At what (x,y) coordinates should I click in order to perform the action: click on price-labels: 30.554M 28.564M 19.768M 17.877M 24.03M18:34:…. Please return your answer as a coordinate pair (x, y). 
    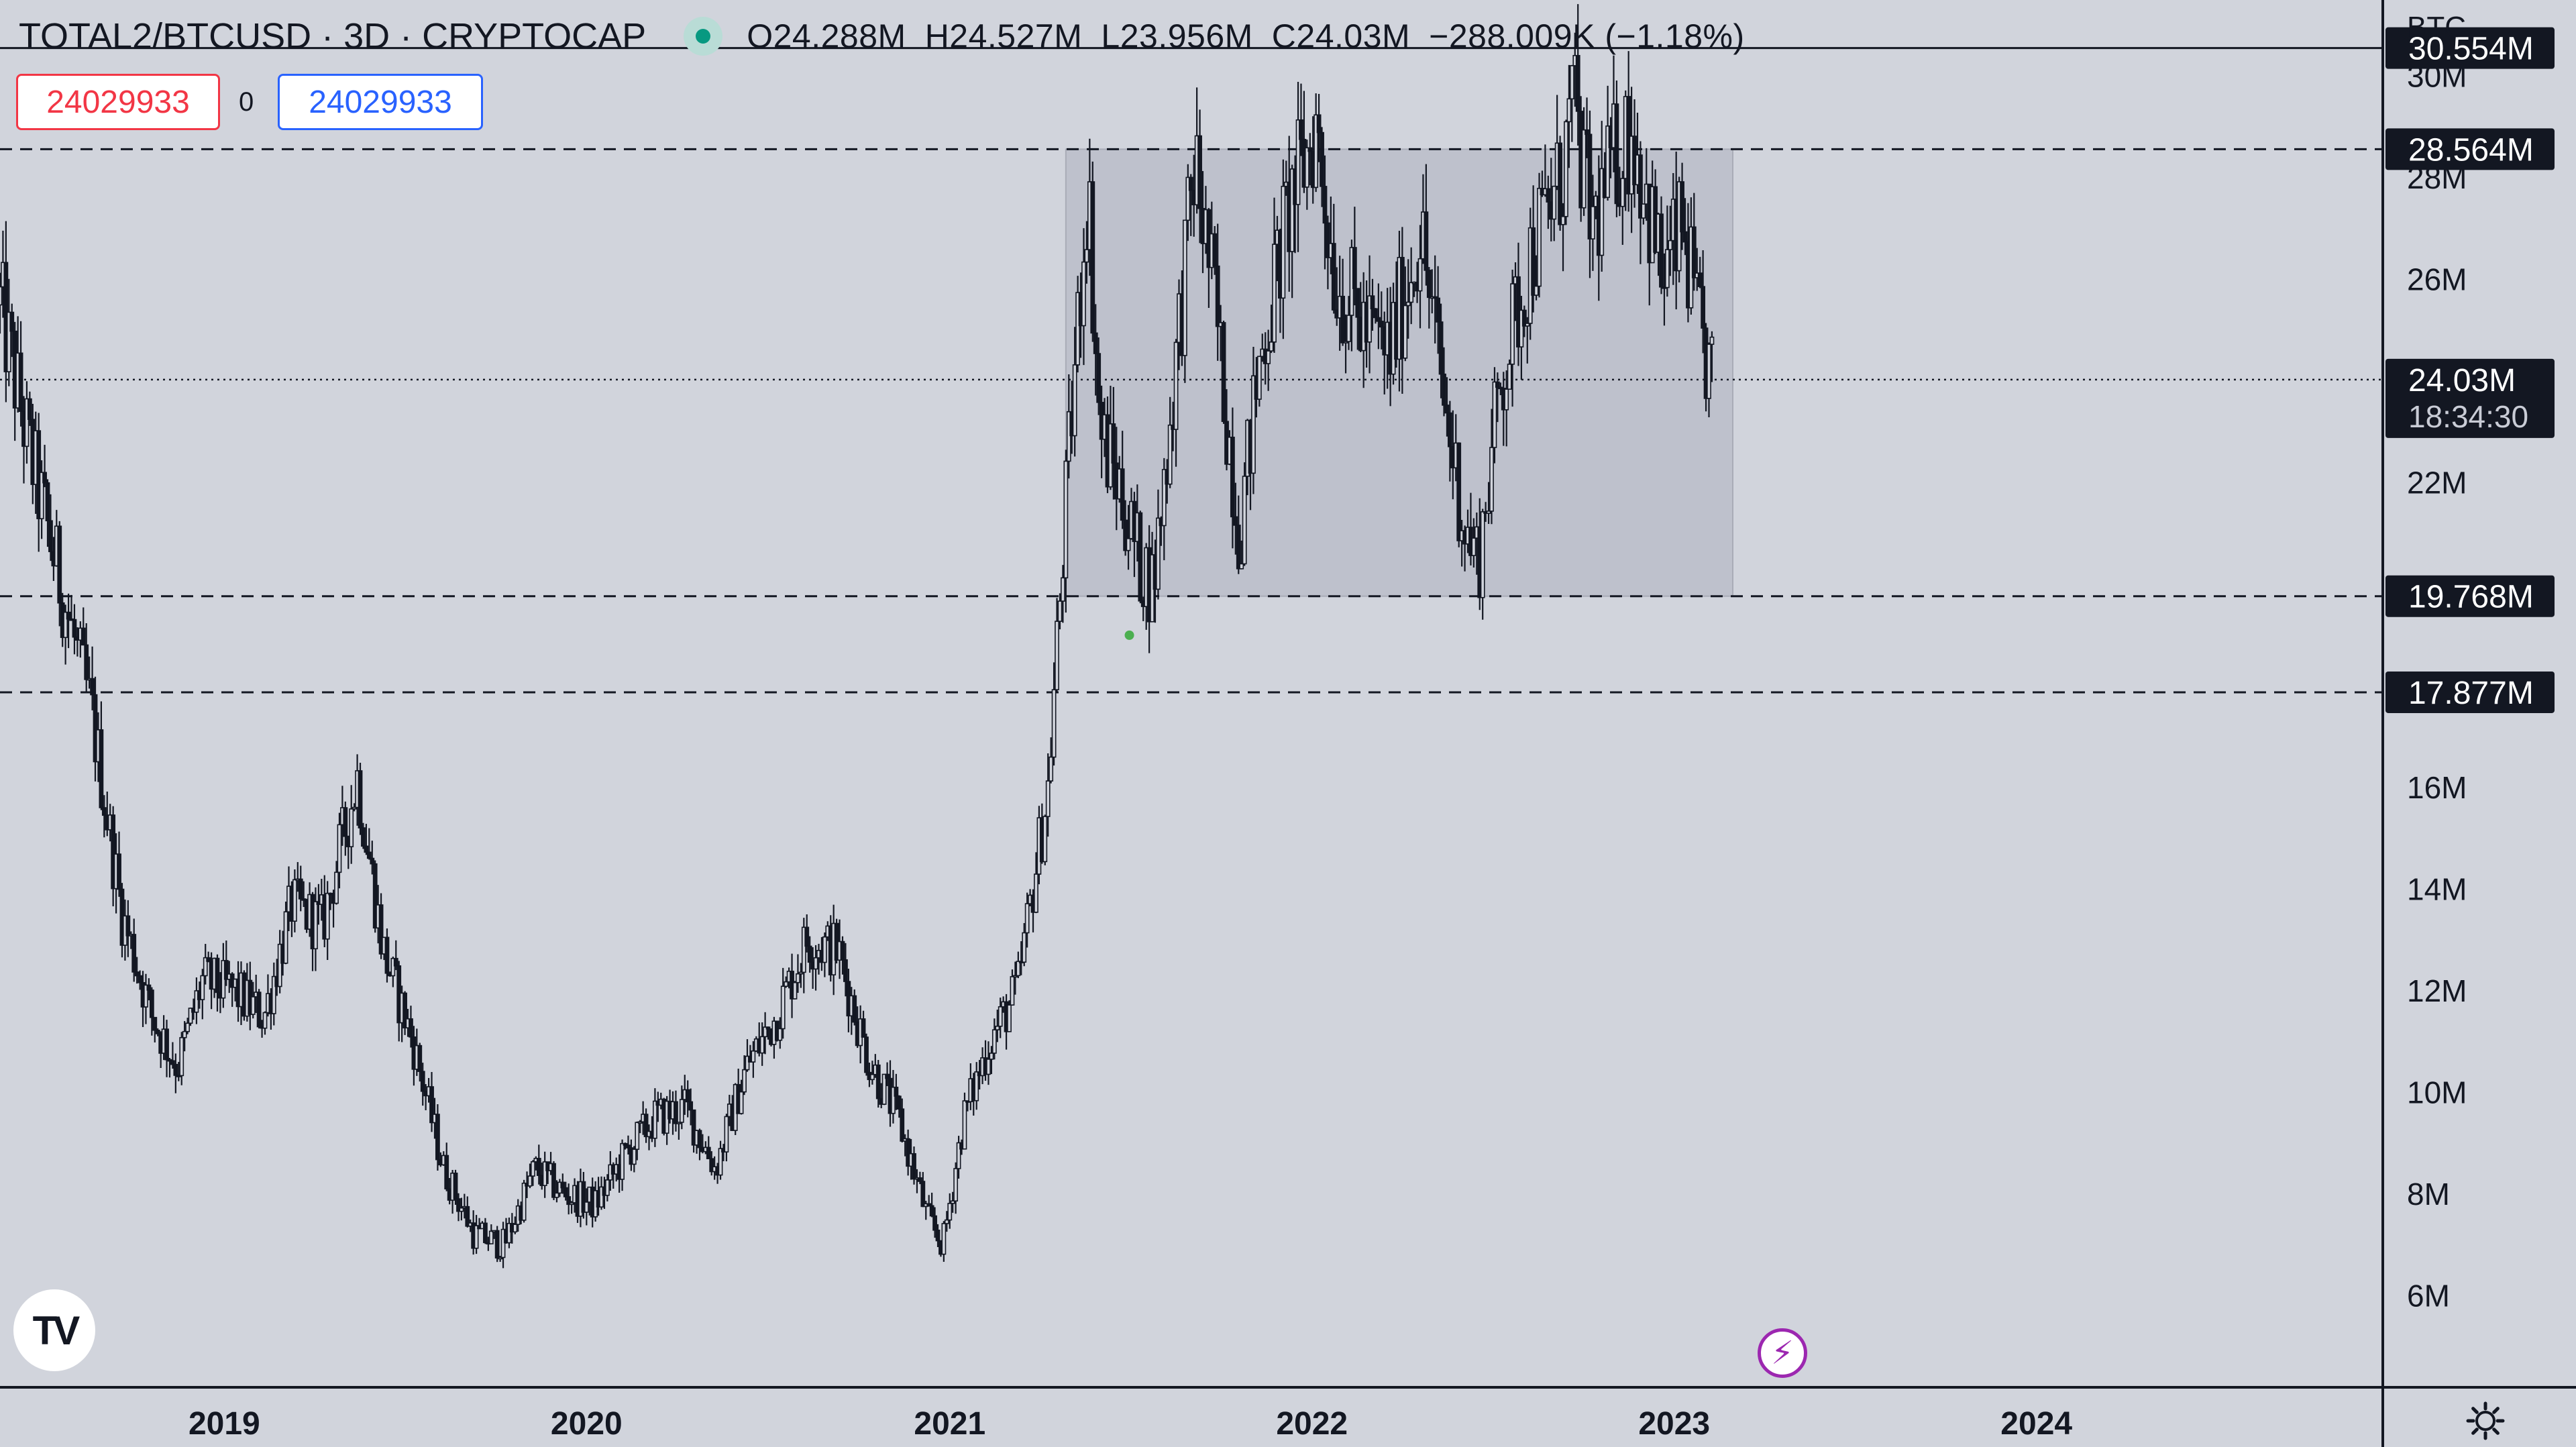
    Looking at the image, I should click on (2470, 370).